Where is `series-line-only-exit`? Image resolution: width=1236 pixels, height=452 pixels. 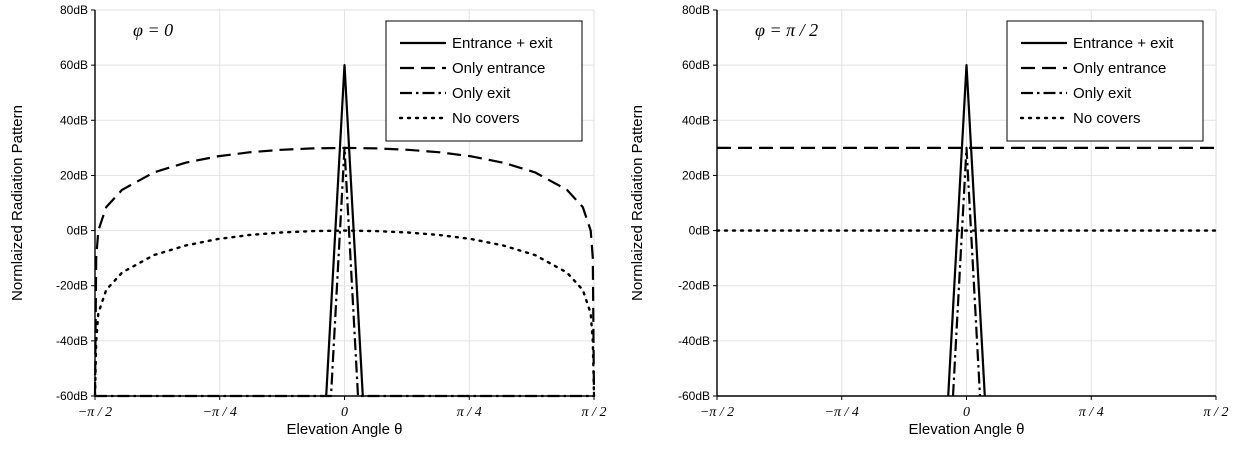
series-line-only-exit is located at coordinates (966, 271).